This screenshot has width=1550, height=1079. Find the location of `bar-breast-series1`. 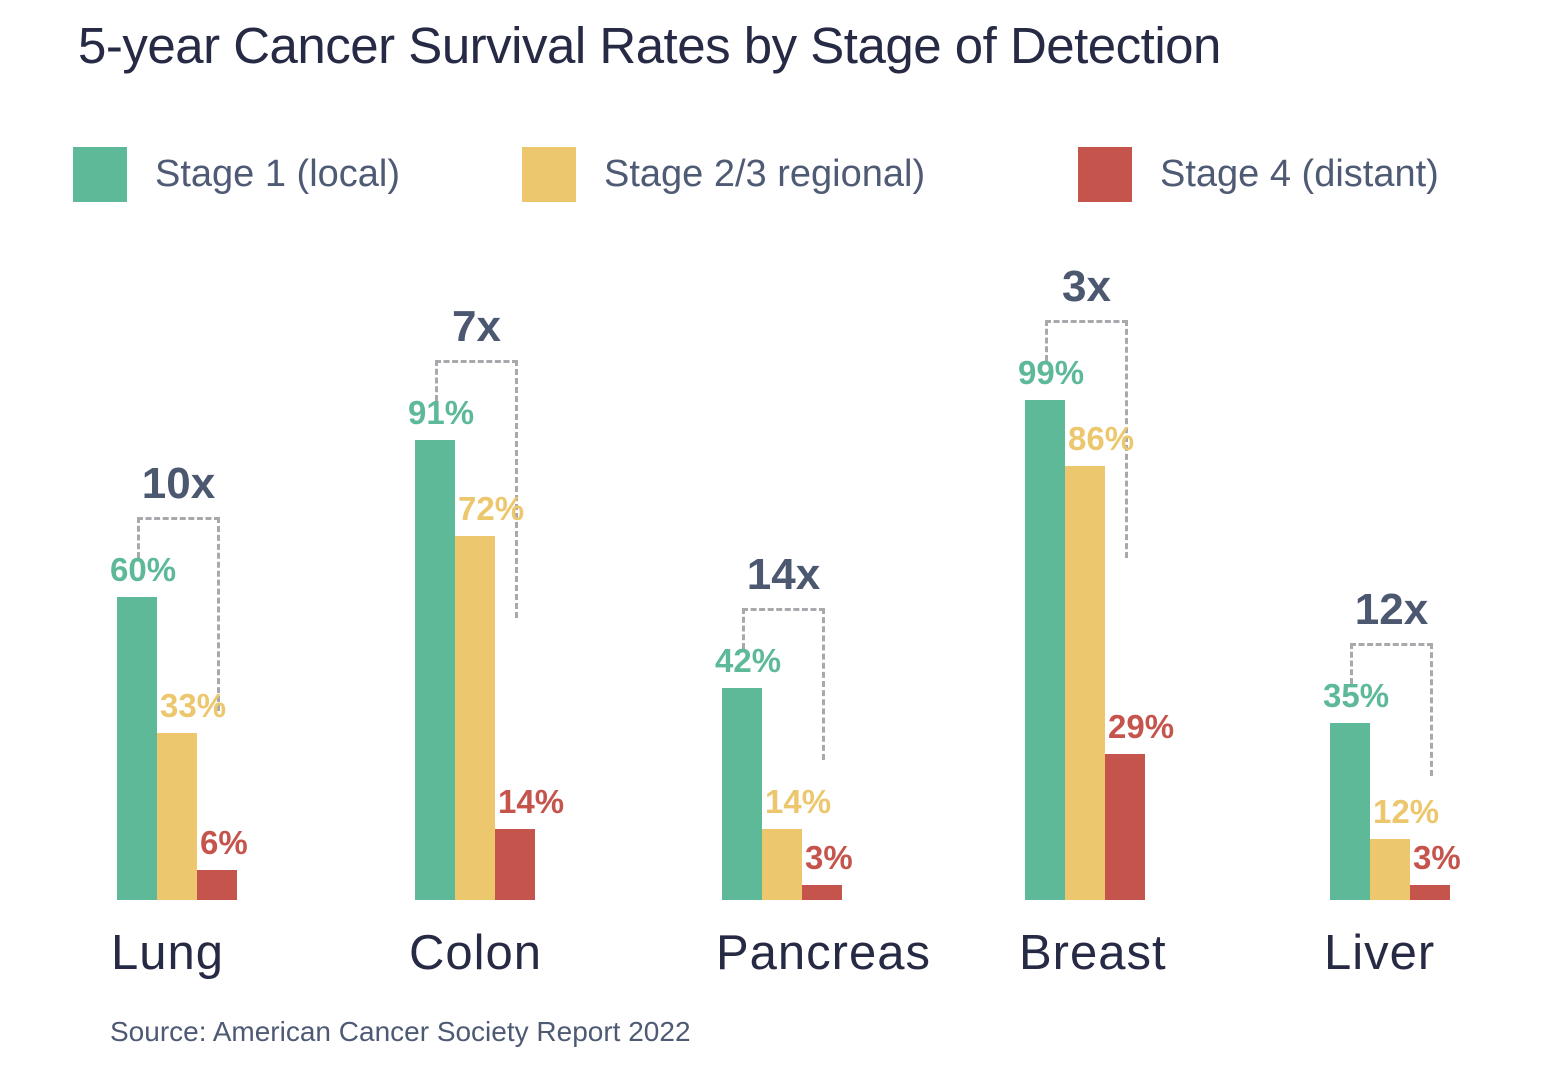

bar-breast-series1 is located at coordinates (1045, 650).